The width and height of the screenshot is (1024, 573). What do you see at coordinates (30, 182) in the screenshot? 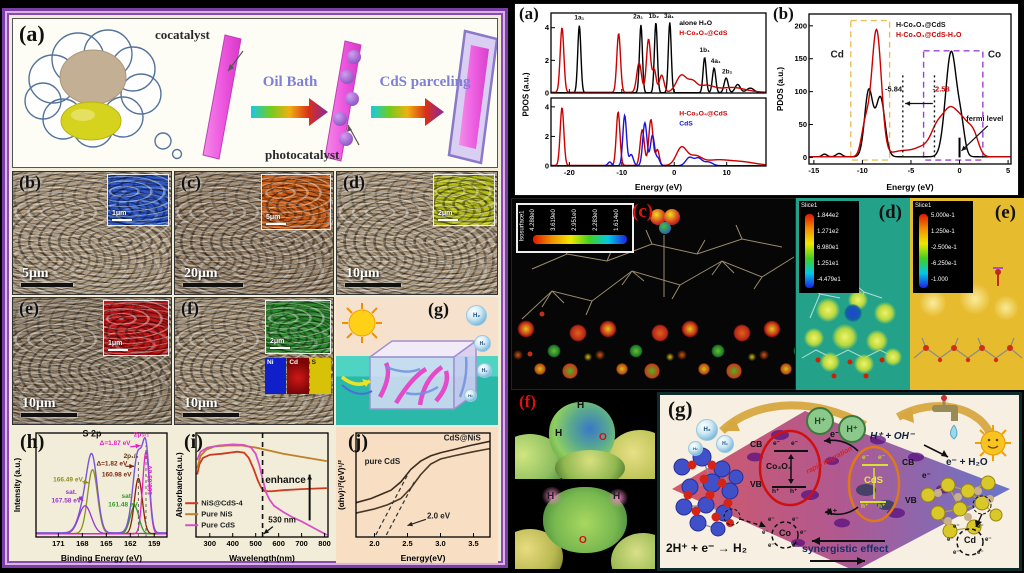
I see `panel-b-label: (b)` at bounding box center [30, 182].